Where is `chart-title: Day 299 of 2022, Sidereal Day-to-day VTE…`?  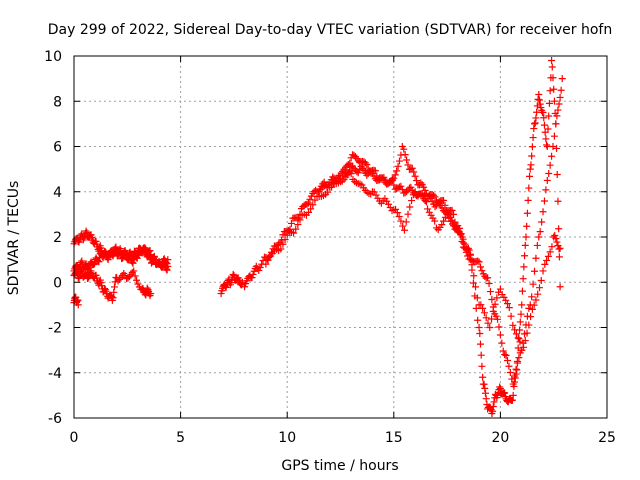 chart-title: Day 299 of 2022, Sidereal Day-to-day VTE… is located at coordinates (330, 30).